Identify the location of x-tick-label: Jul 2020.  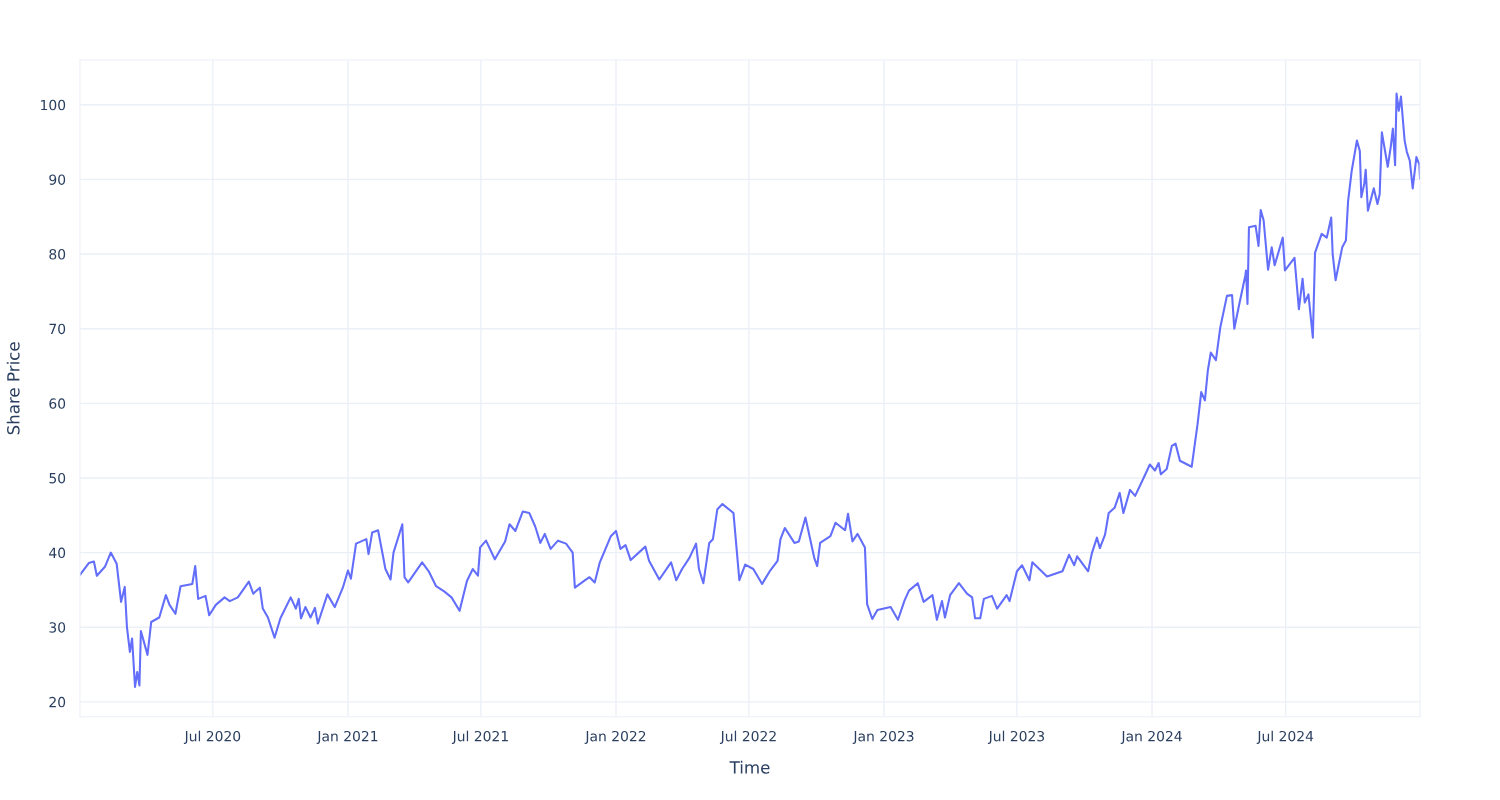
(212, 737).